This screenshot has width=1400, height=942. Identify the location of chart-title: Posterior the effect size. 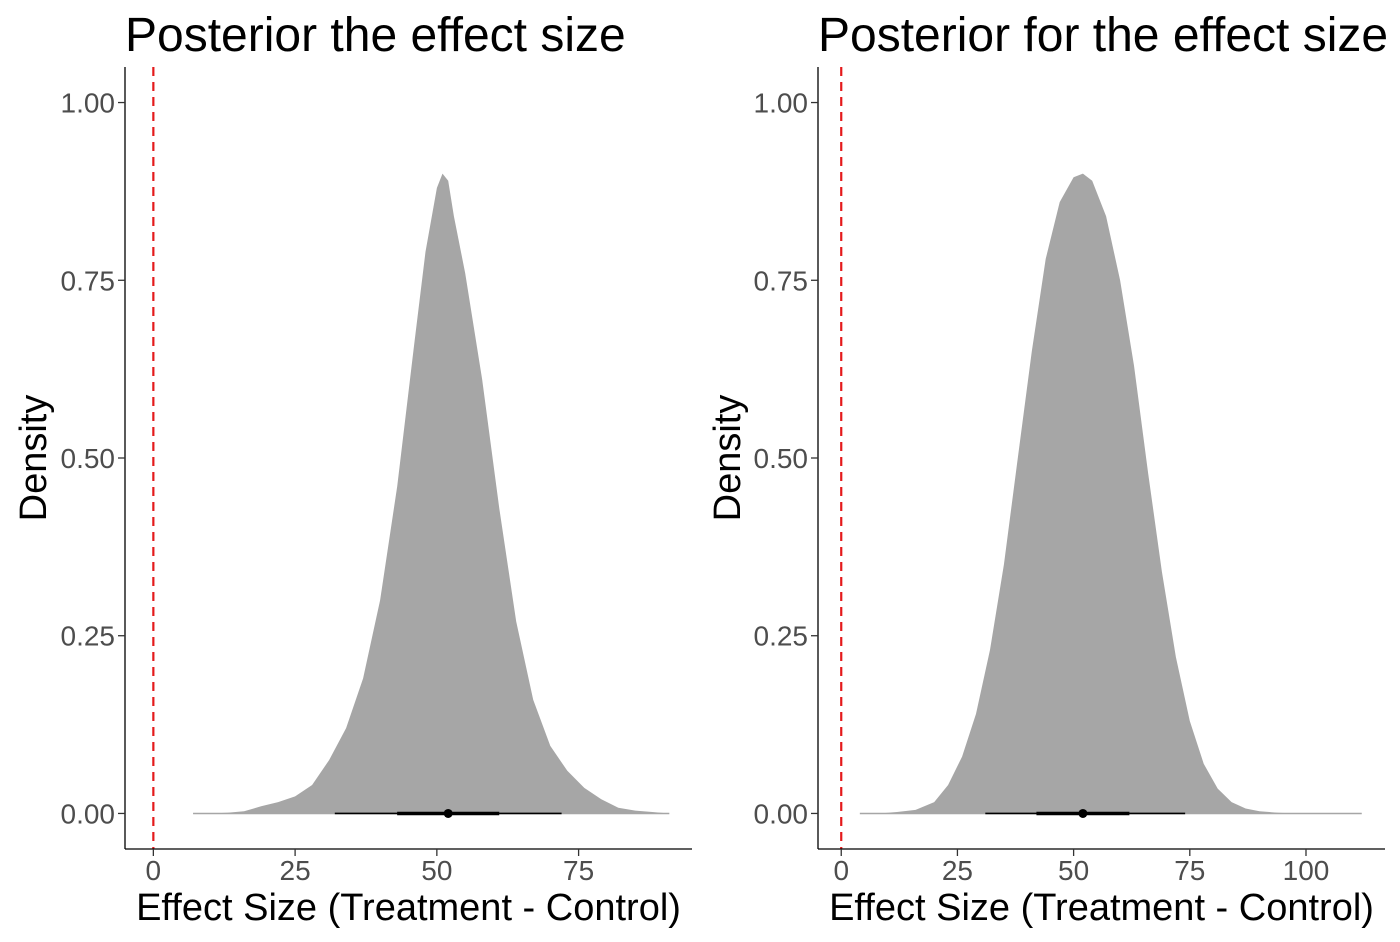
(375, 35).